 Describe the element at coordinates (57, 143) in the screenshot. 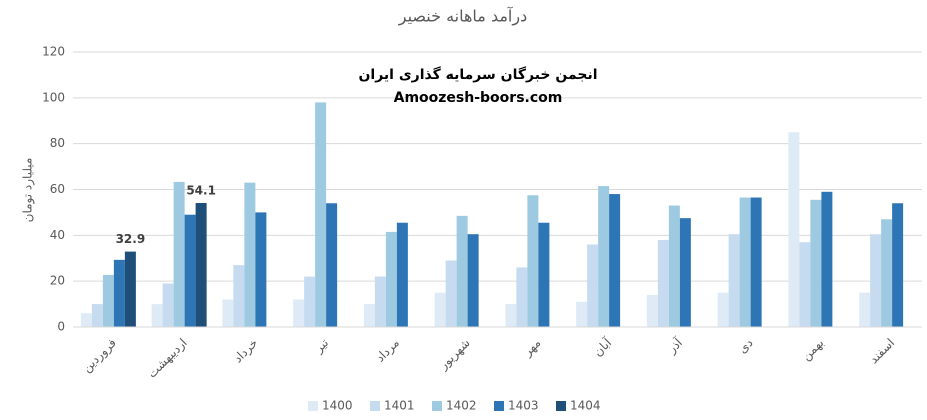

I see `y-tick-label: 80` at that location.